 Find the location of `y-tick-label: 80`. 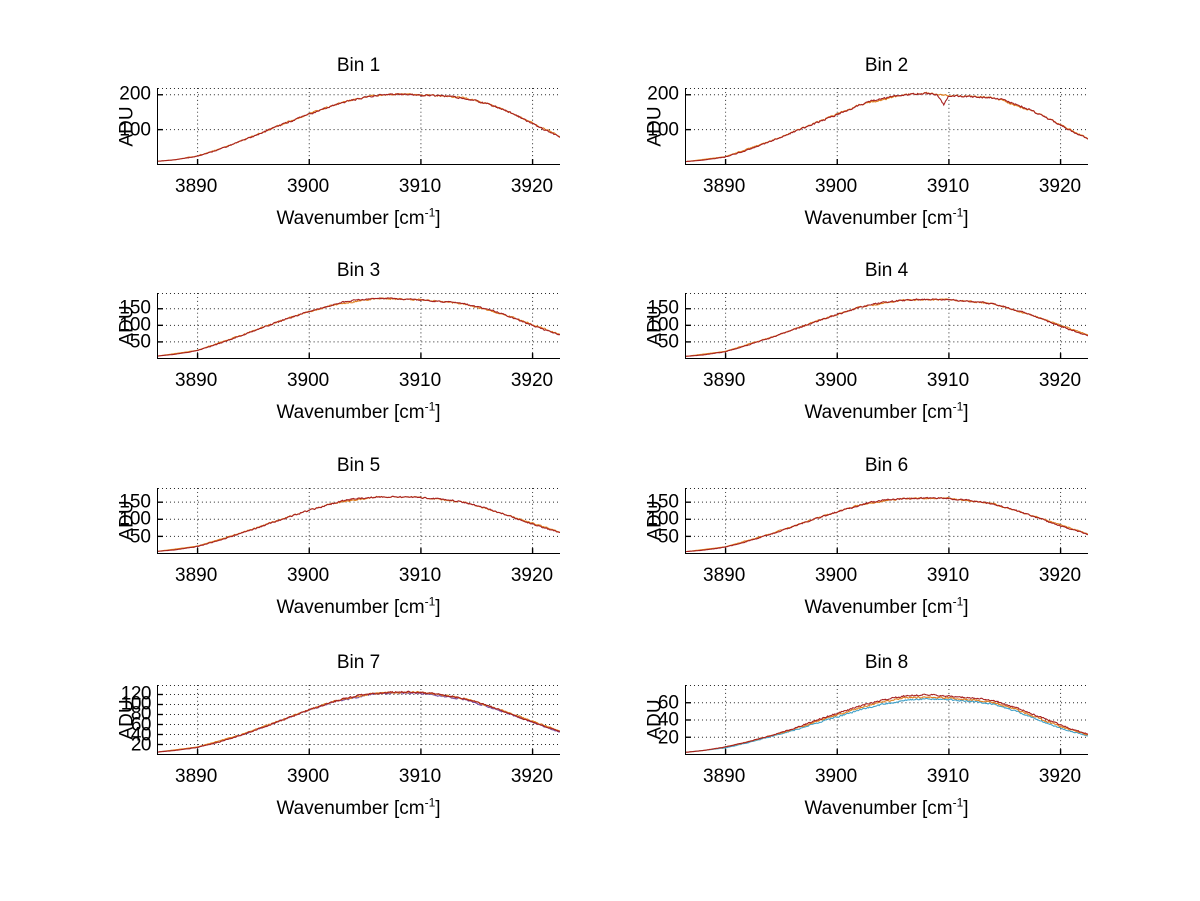

y-tick-label: 80 is located at coordinates (141, 714).